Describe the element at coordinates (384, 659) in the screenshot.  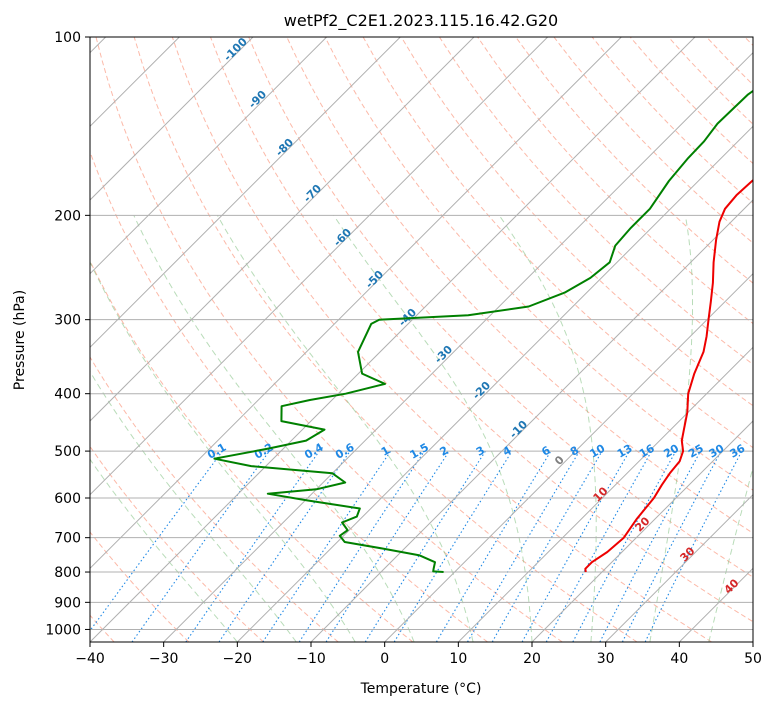
I see `x-tick-label: 0` at that location.